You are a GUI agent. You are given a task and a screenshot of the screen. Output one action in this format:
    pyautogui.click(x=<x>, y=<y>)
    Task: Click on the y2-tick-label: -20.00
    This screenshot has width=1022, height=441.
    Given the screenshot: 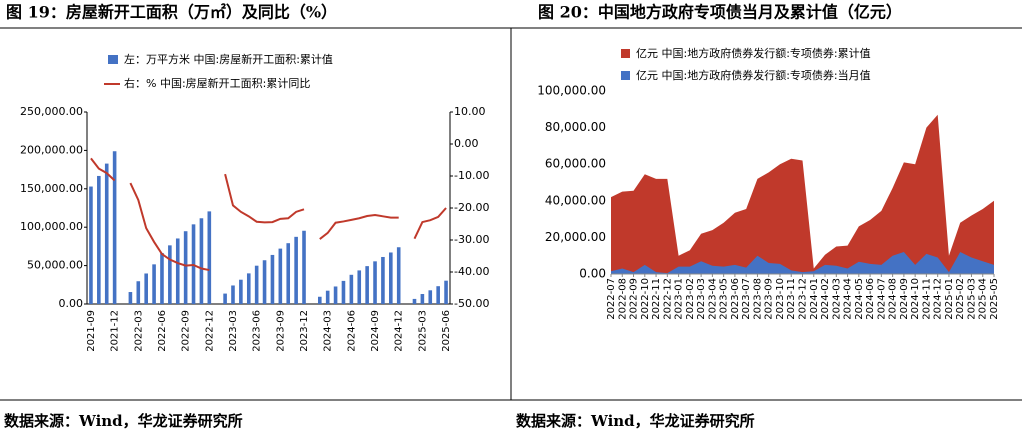 What is the action you would take?
    pyautogui.click(x=471, y=207)
    